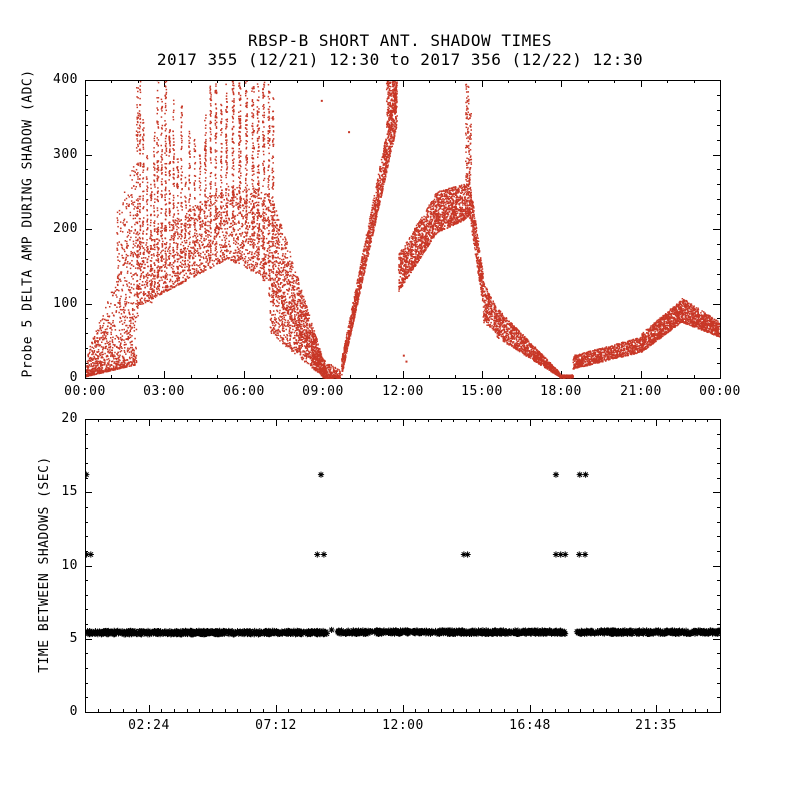 The height and width of the screenshot is (800, 800). Describe the element at coordinates (69, 565) in the screenshot. I see `y-tick-label: 10` at that location.